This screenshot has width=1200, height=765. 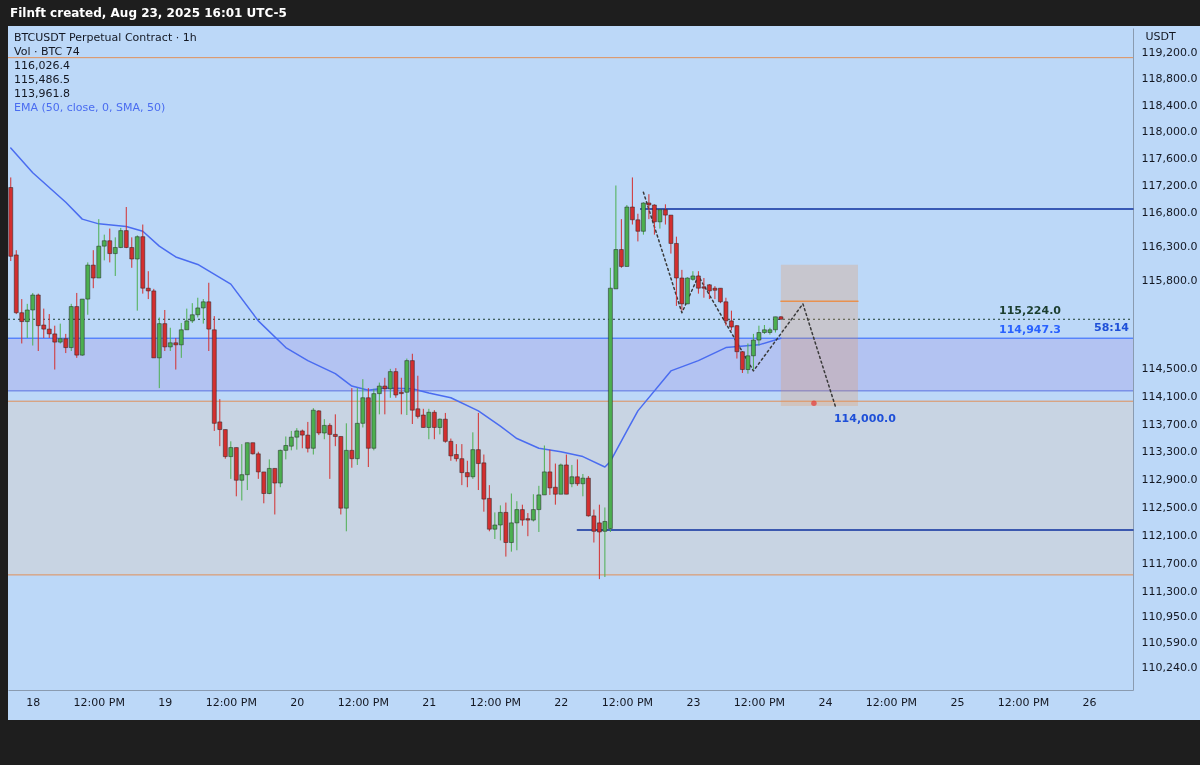 I want to click on y-tick-label: 111,300.0, so click(x=1169, y=592).